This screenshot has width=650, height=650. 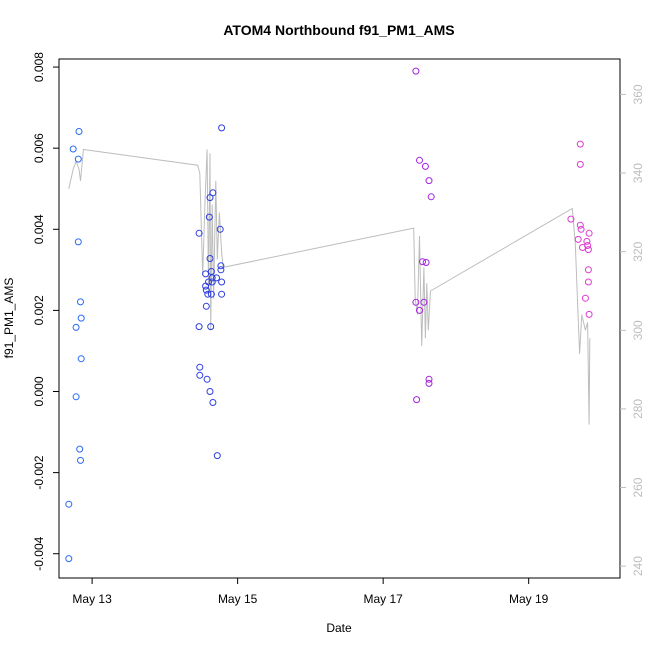 I want to click on right-y-tick-label-4: 320, so click(x=638, y=251).